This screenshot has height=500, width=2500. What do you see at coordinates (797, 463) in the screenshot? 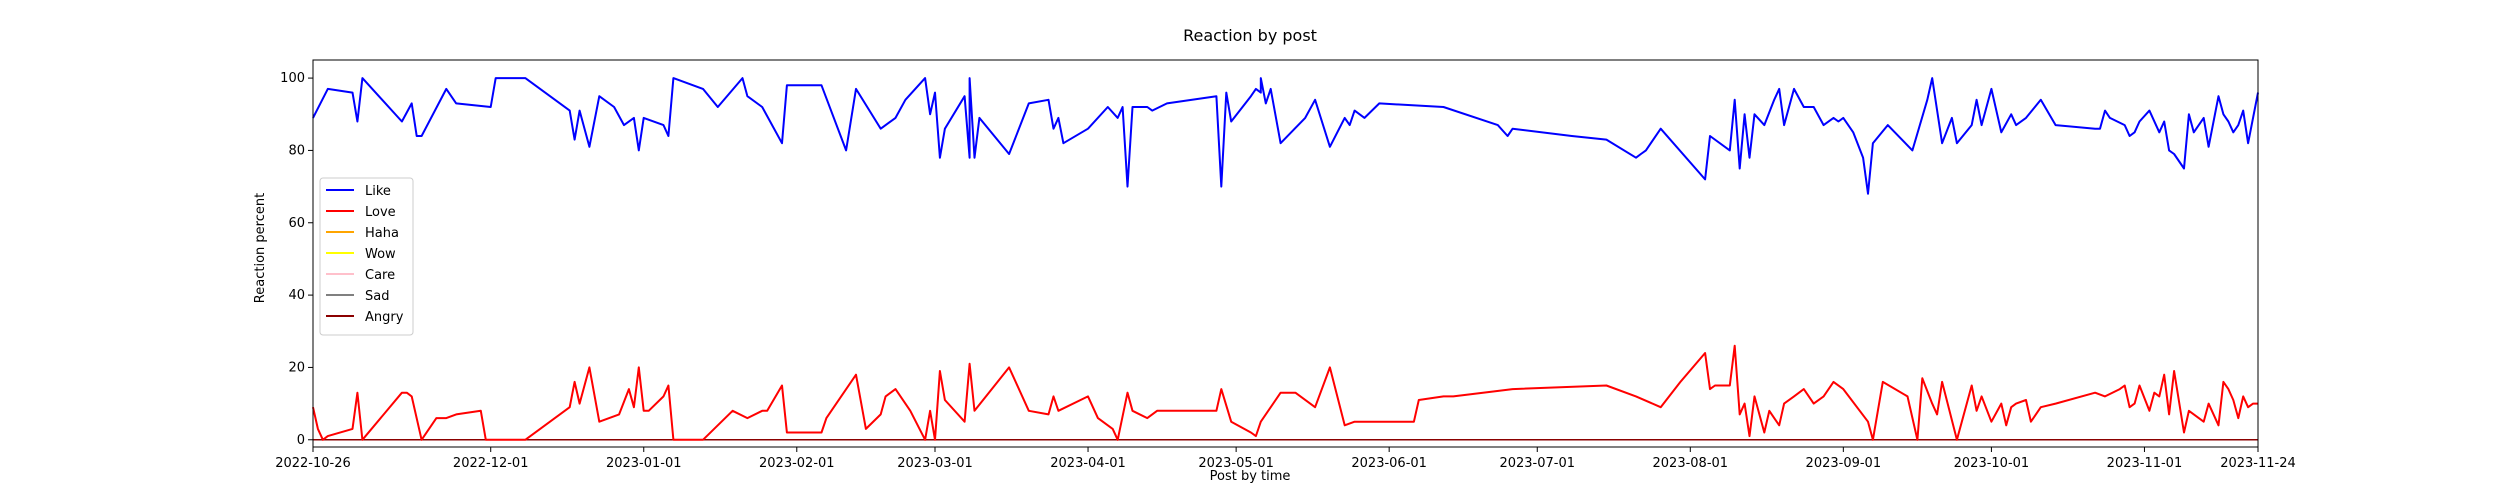
I see `x-tick-label: 2023-02-01` at bounding box center [797, 463].